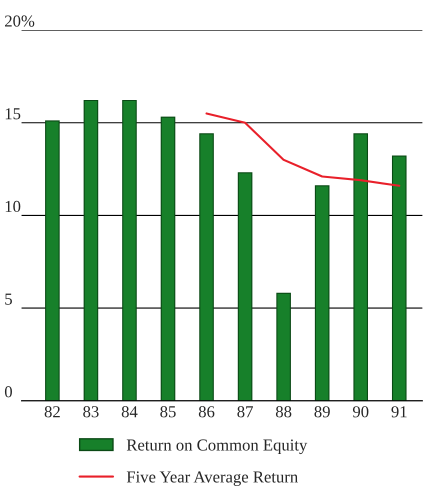 Image resolution: width=431 pixels, height=501 pixels. I want to click on legend-label: Return on Common Equity, so click(217, 446).